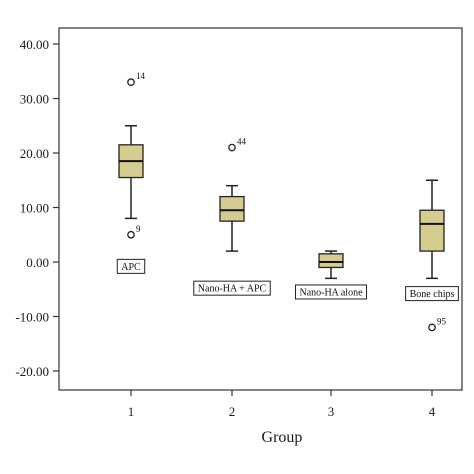  What do you see at coordinates (131, 172) in the screenshot?
I see `box-group-1: 14 9 APC` at bounding box center [131, 172].